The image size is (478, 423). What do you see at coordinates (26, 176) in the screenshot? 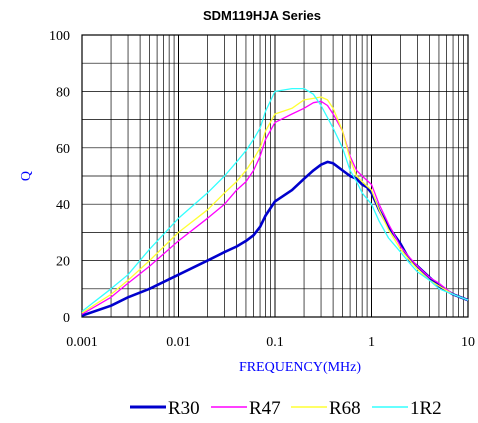
I see `y-axis-label: Q` at bounding box center [26, 176].